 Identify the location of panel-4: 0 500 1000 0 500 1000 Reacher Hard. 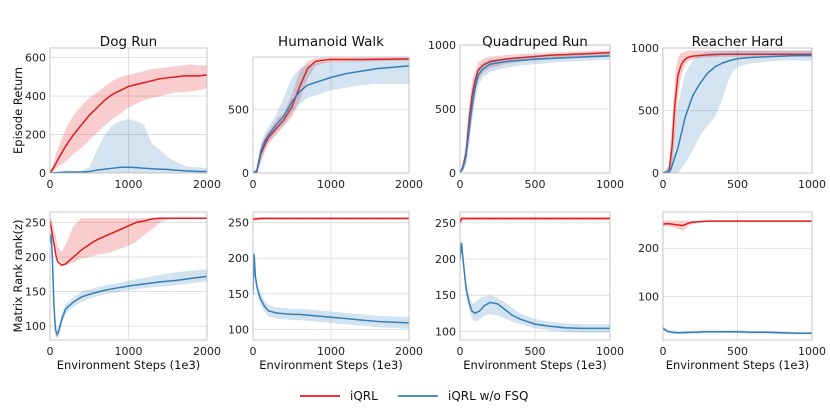
(728, 112).